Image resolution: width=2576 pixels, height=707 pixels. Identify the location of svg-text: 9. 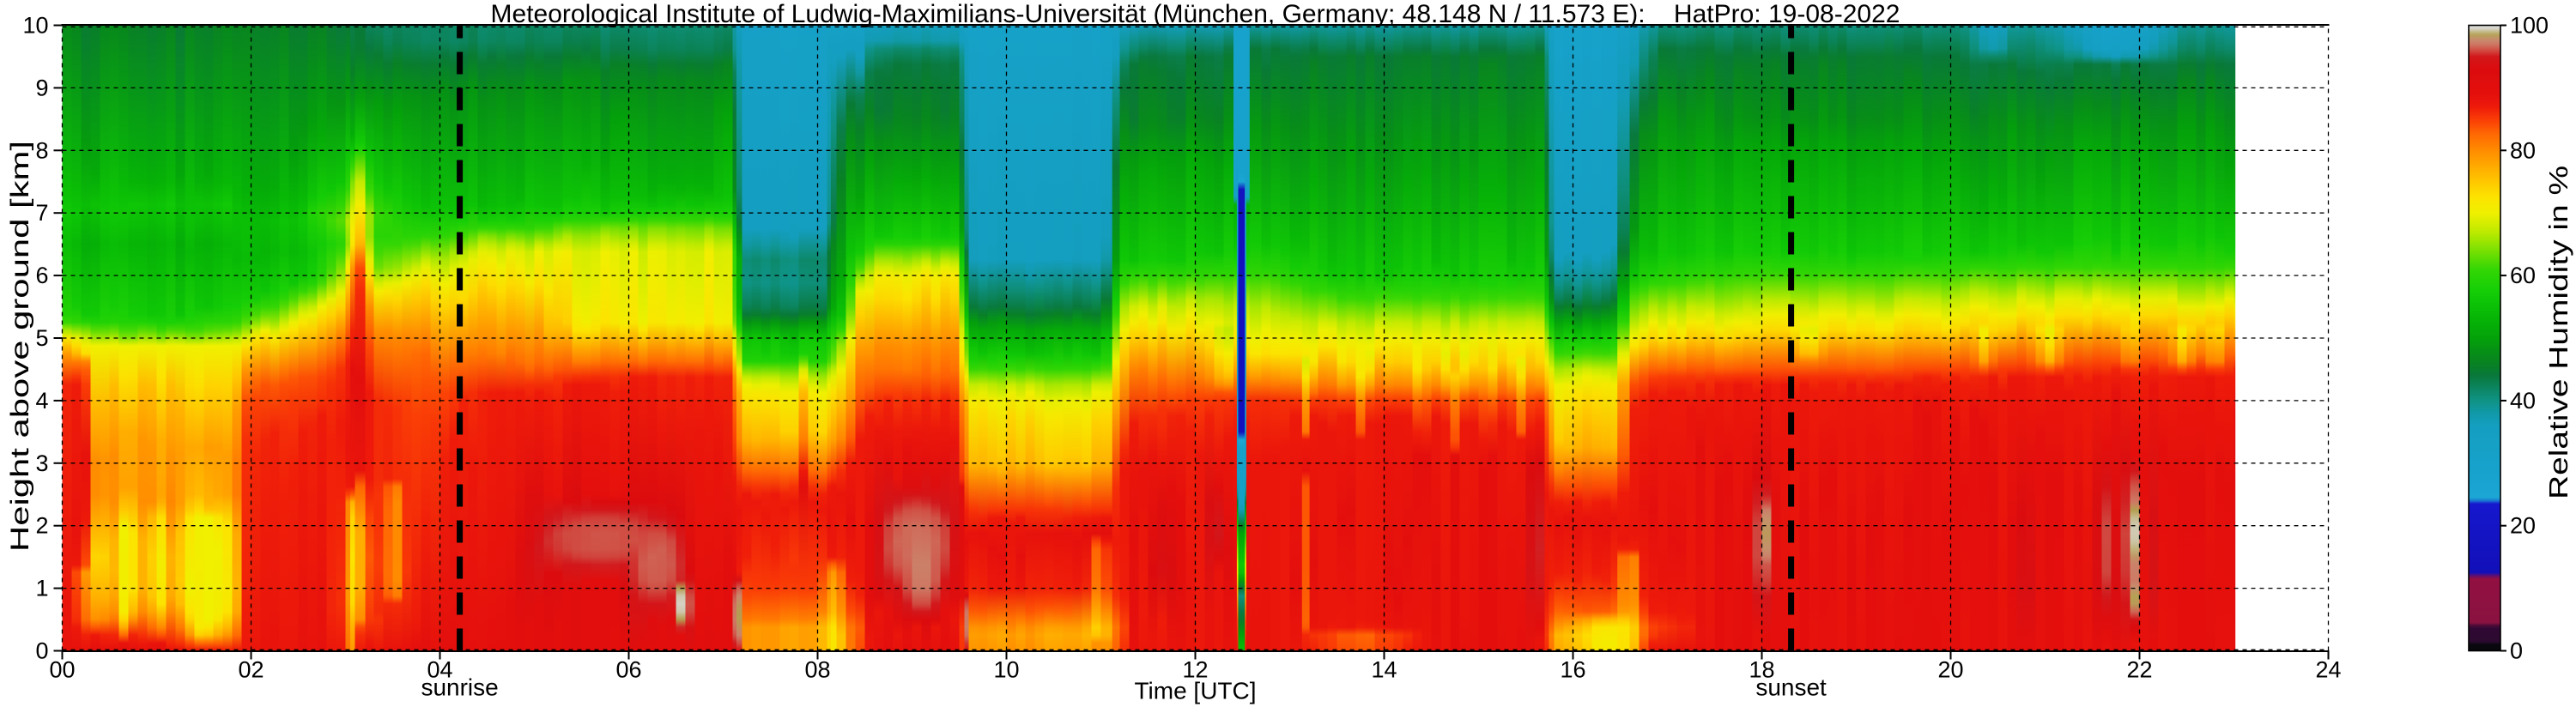
(41, 88).